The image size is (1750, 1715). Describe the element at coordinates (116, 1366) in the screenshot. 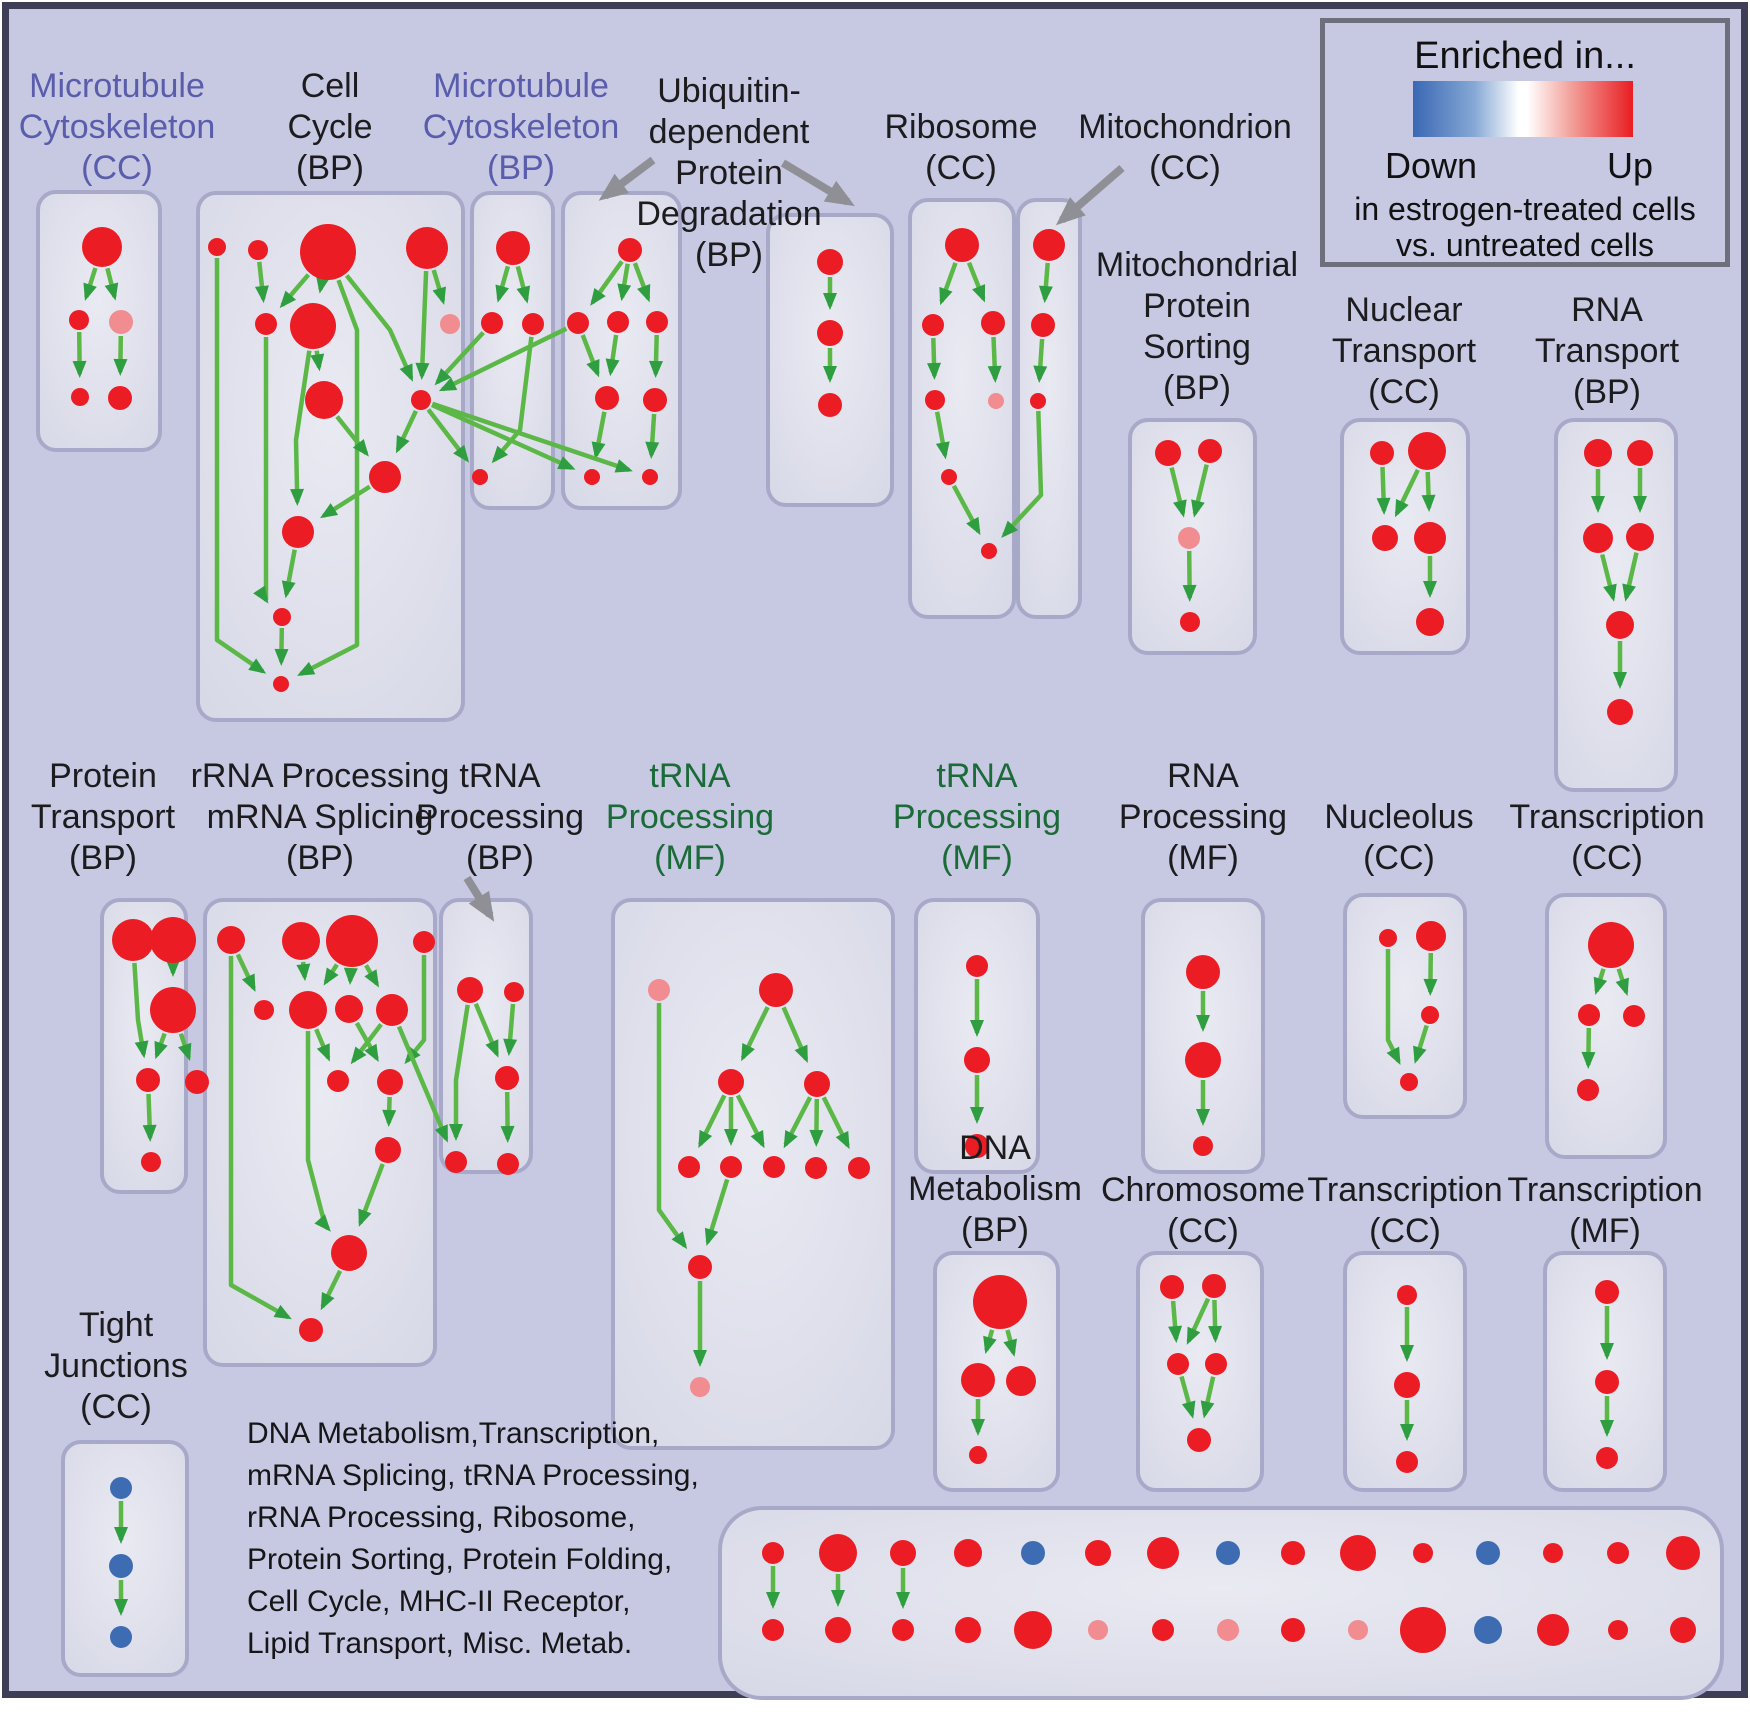

I see `group-label-tightjunc: Tight Junctions (CC)` at that location.